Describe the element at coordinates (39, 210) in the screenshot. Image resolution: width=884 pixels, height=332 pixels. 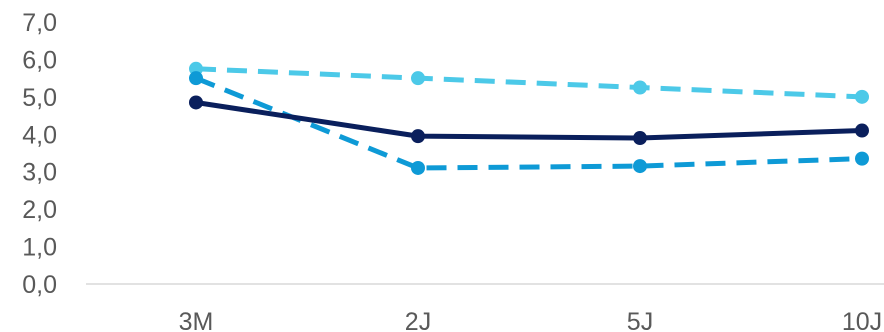
I see `y-tick-label: 2,0` at that location.